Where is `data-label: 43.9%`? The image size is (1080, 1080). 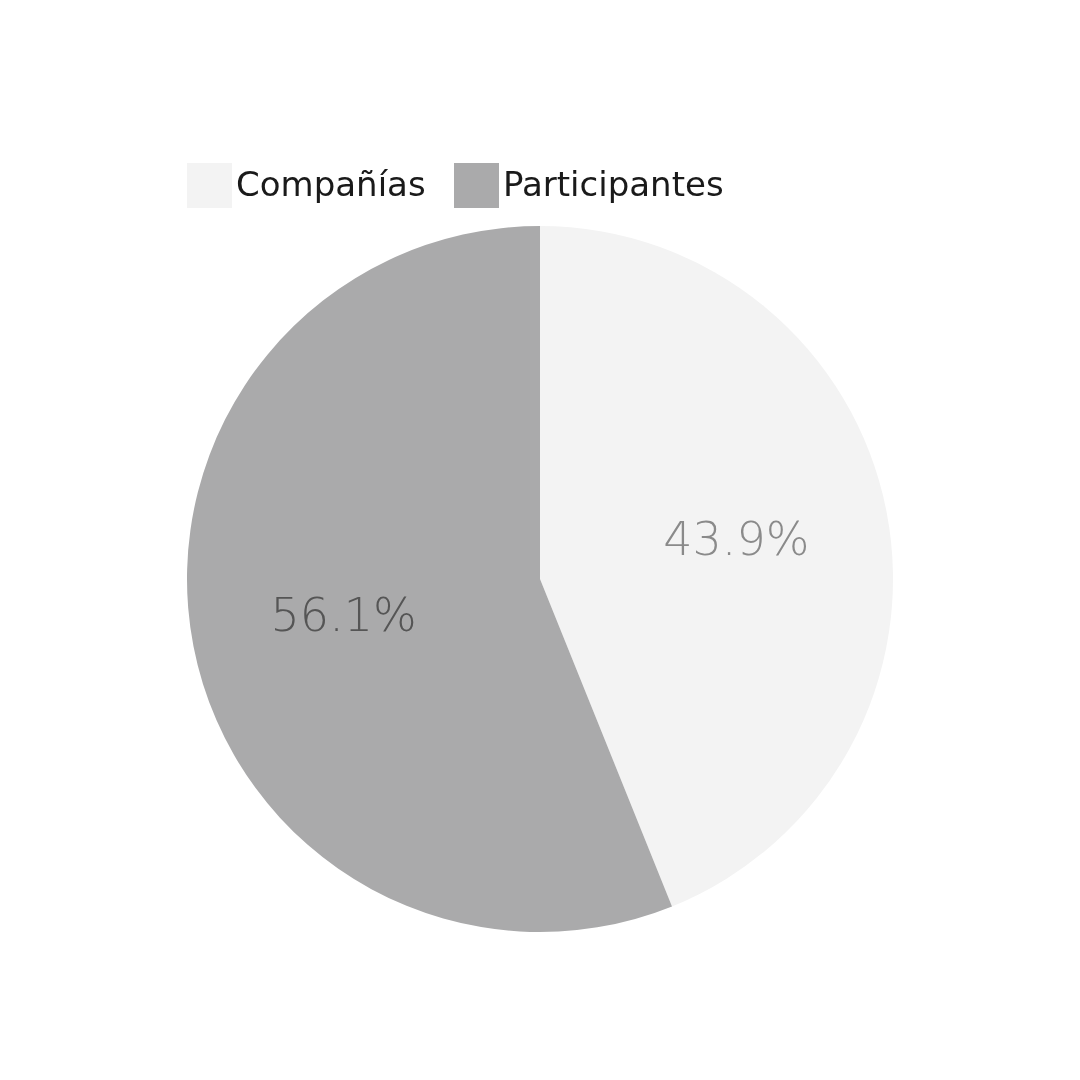
data-label: 43.9% is located at coordinates (736, 538).